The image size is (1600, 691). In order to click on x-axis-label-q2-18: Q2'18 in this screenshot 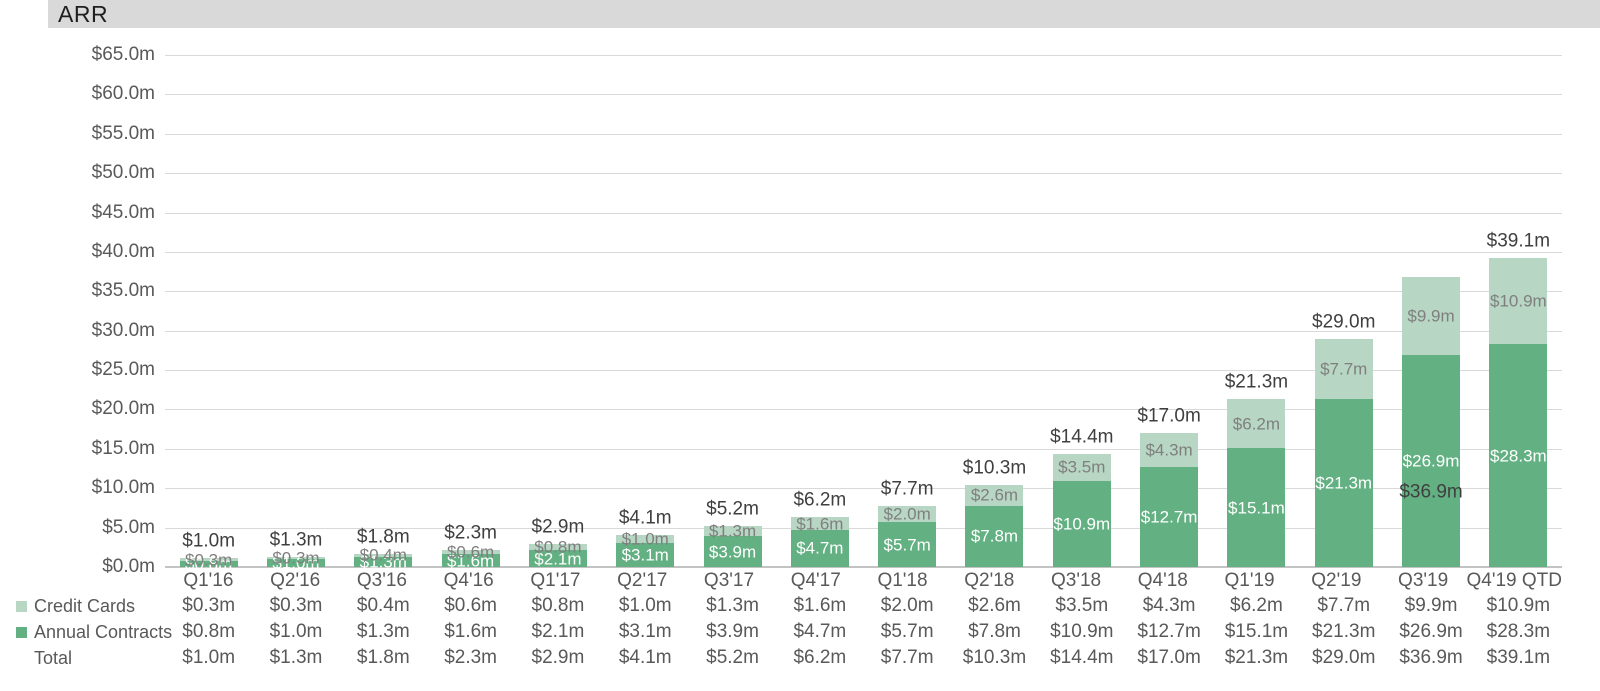, I will do `click(989, 580)`.